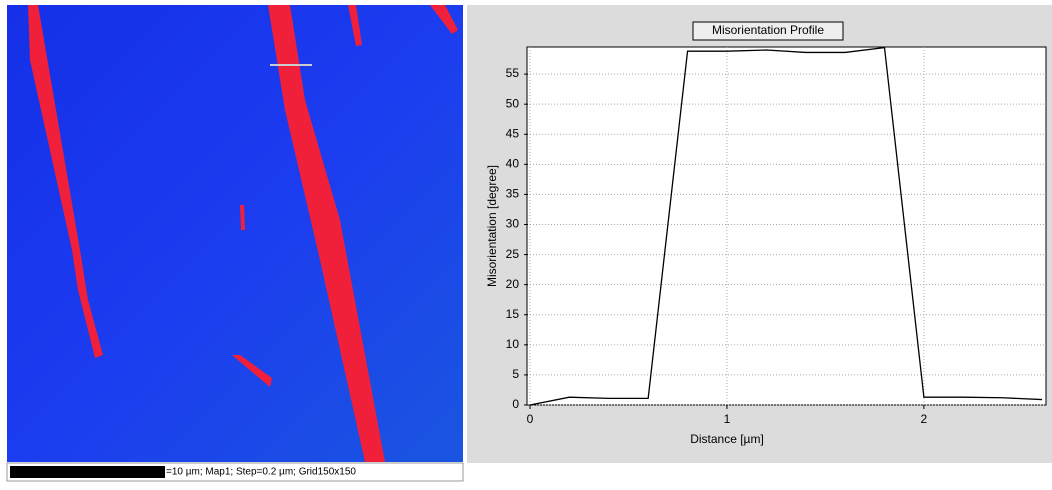  What do you see at coordinates (492, 226) in the screenshot?
I see `y-axis-label: Misorientation [degree]` at bounding box center [492, 226].